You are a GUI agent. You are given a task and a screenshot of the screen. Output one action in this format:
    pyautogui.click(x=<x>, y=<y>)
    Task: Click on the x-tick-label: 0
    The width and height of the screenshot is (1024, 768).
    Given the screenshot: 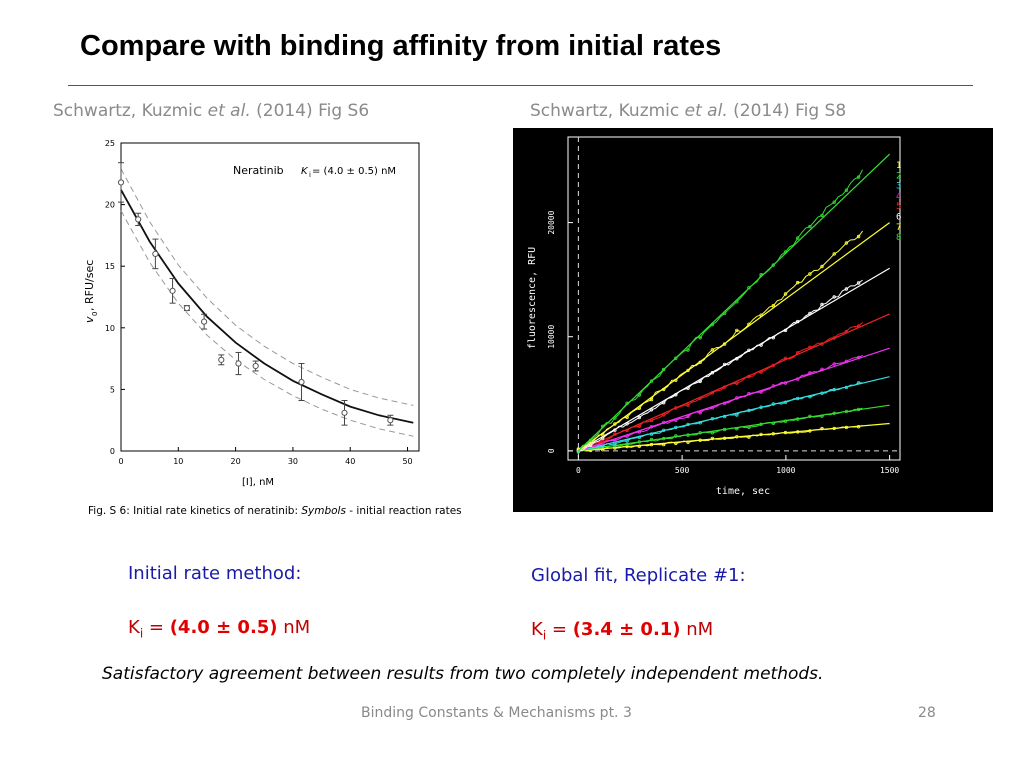 What is the action you would take?
    pyautogui.click(x=120, y=461)
    